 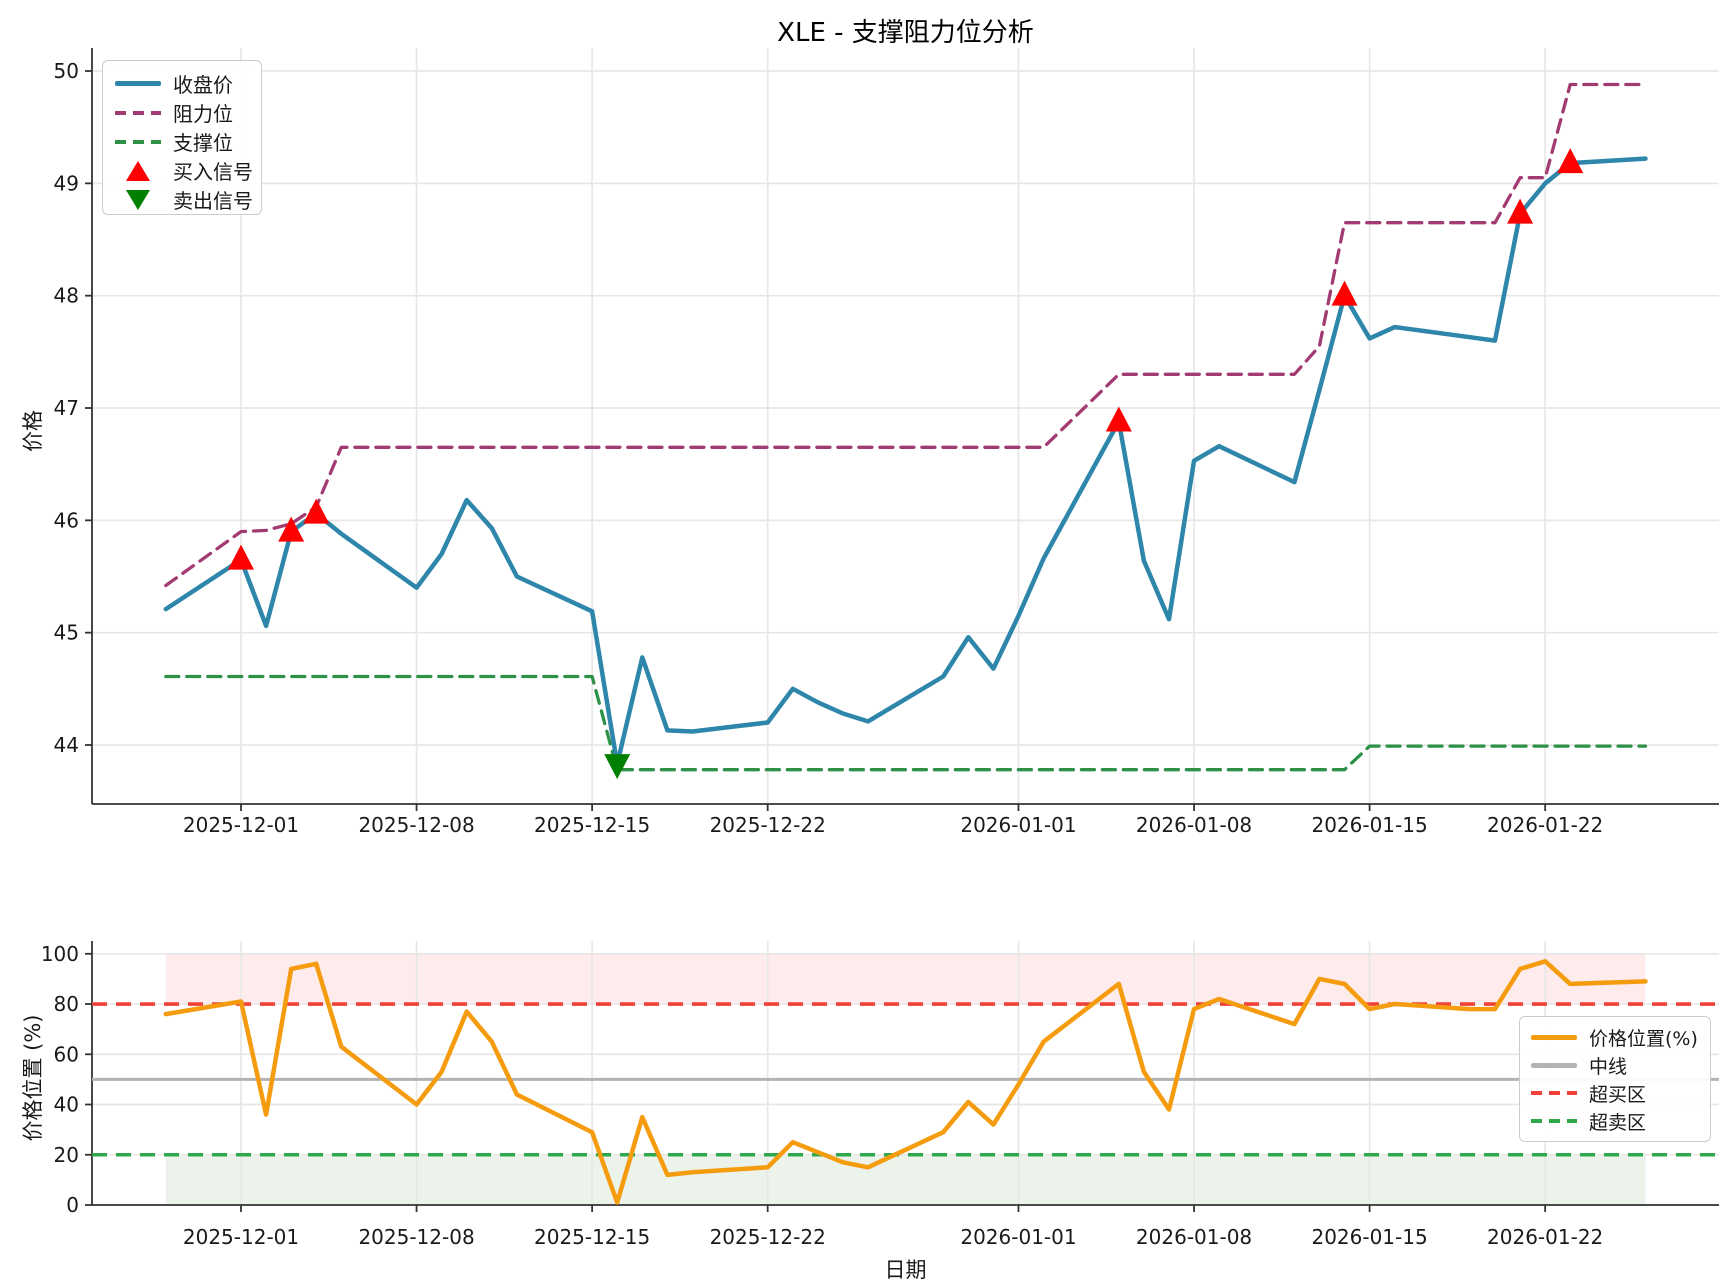 I want to click on legend-item: 超买区, so click(x=1615, y=1093).